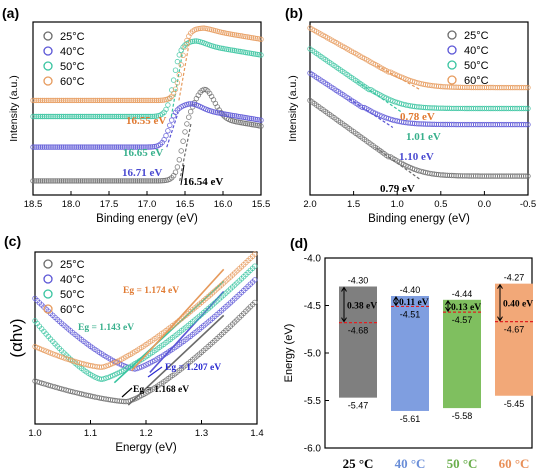 The width and height of the screenshot is (550, 476). Describe the element at coordinates (528, 204) in the screenshot. I see `panel-b-xtick-label: -0.5` at that location.